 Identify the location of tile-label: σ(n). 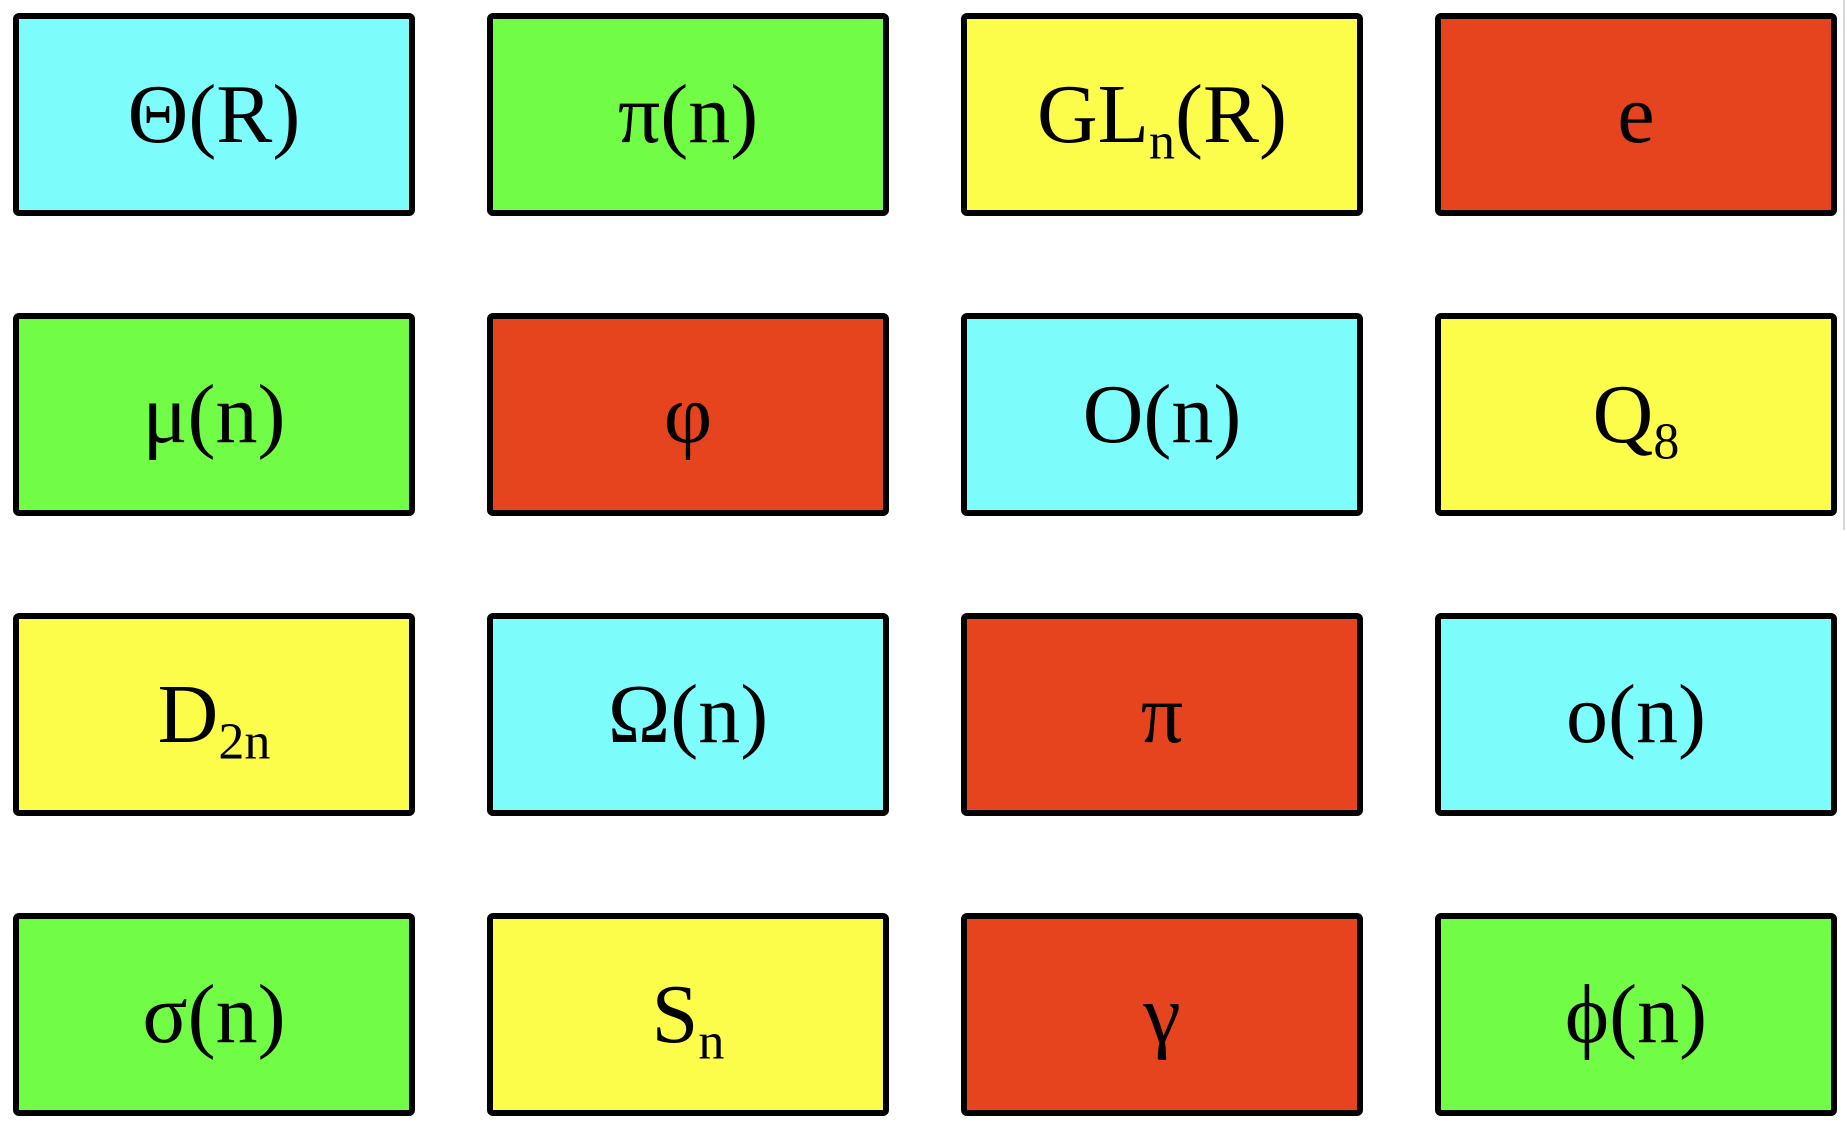
(214, 1014).